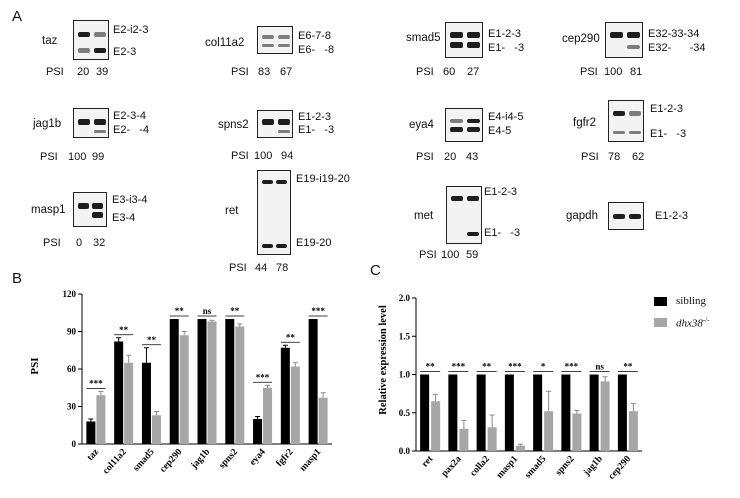 The image size is (740, 498). What do you see at coordinates (449, 72) in the screenshot?
I see `psi-value: 60` at bounding box center [449, 72].